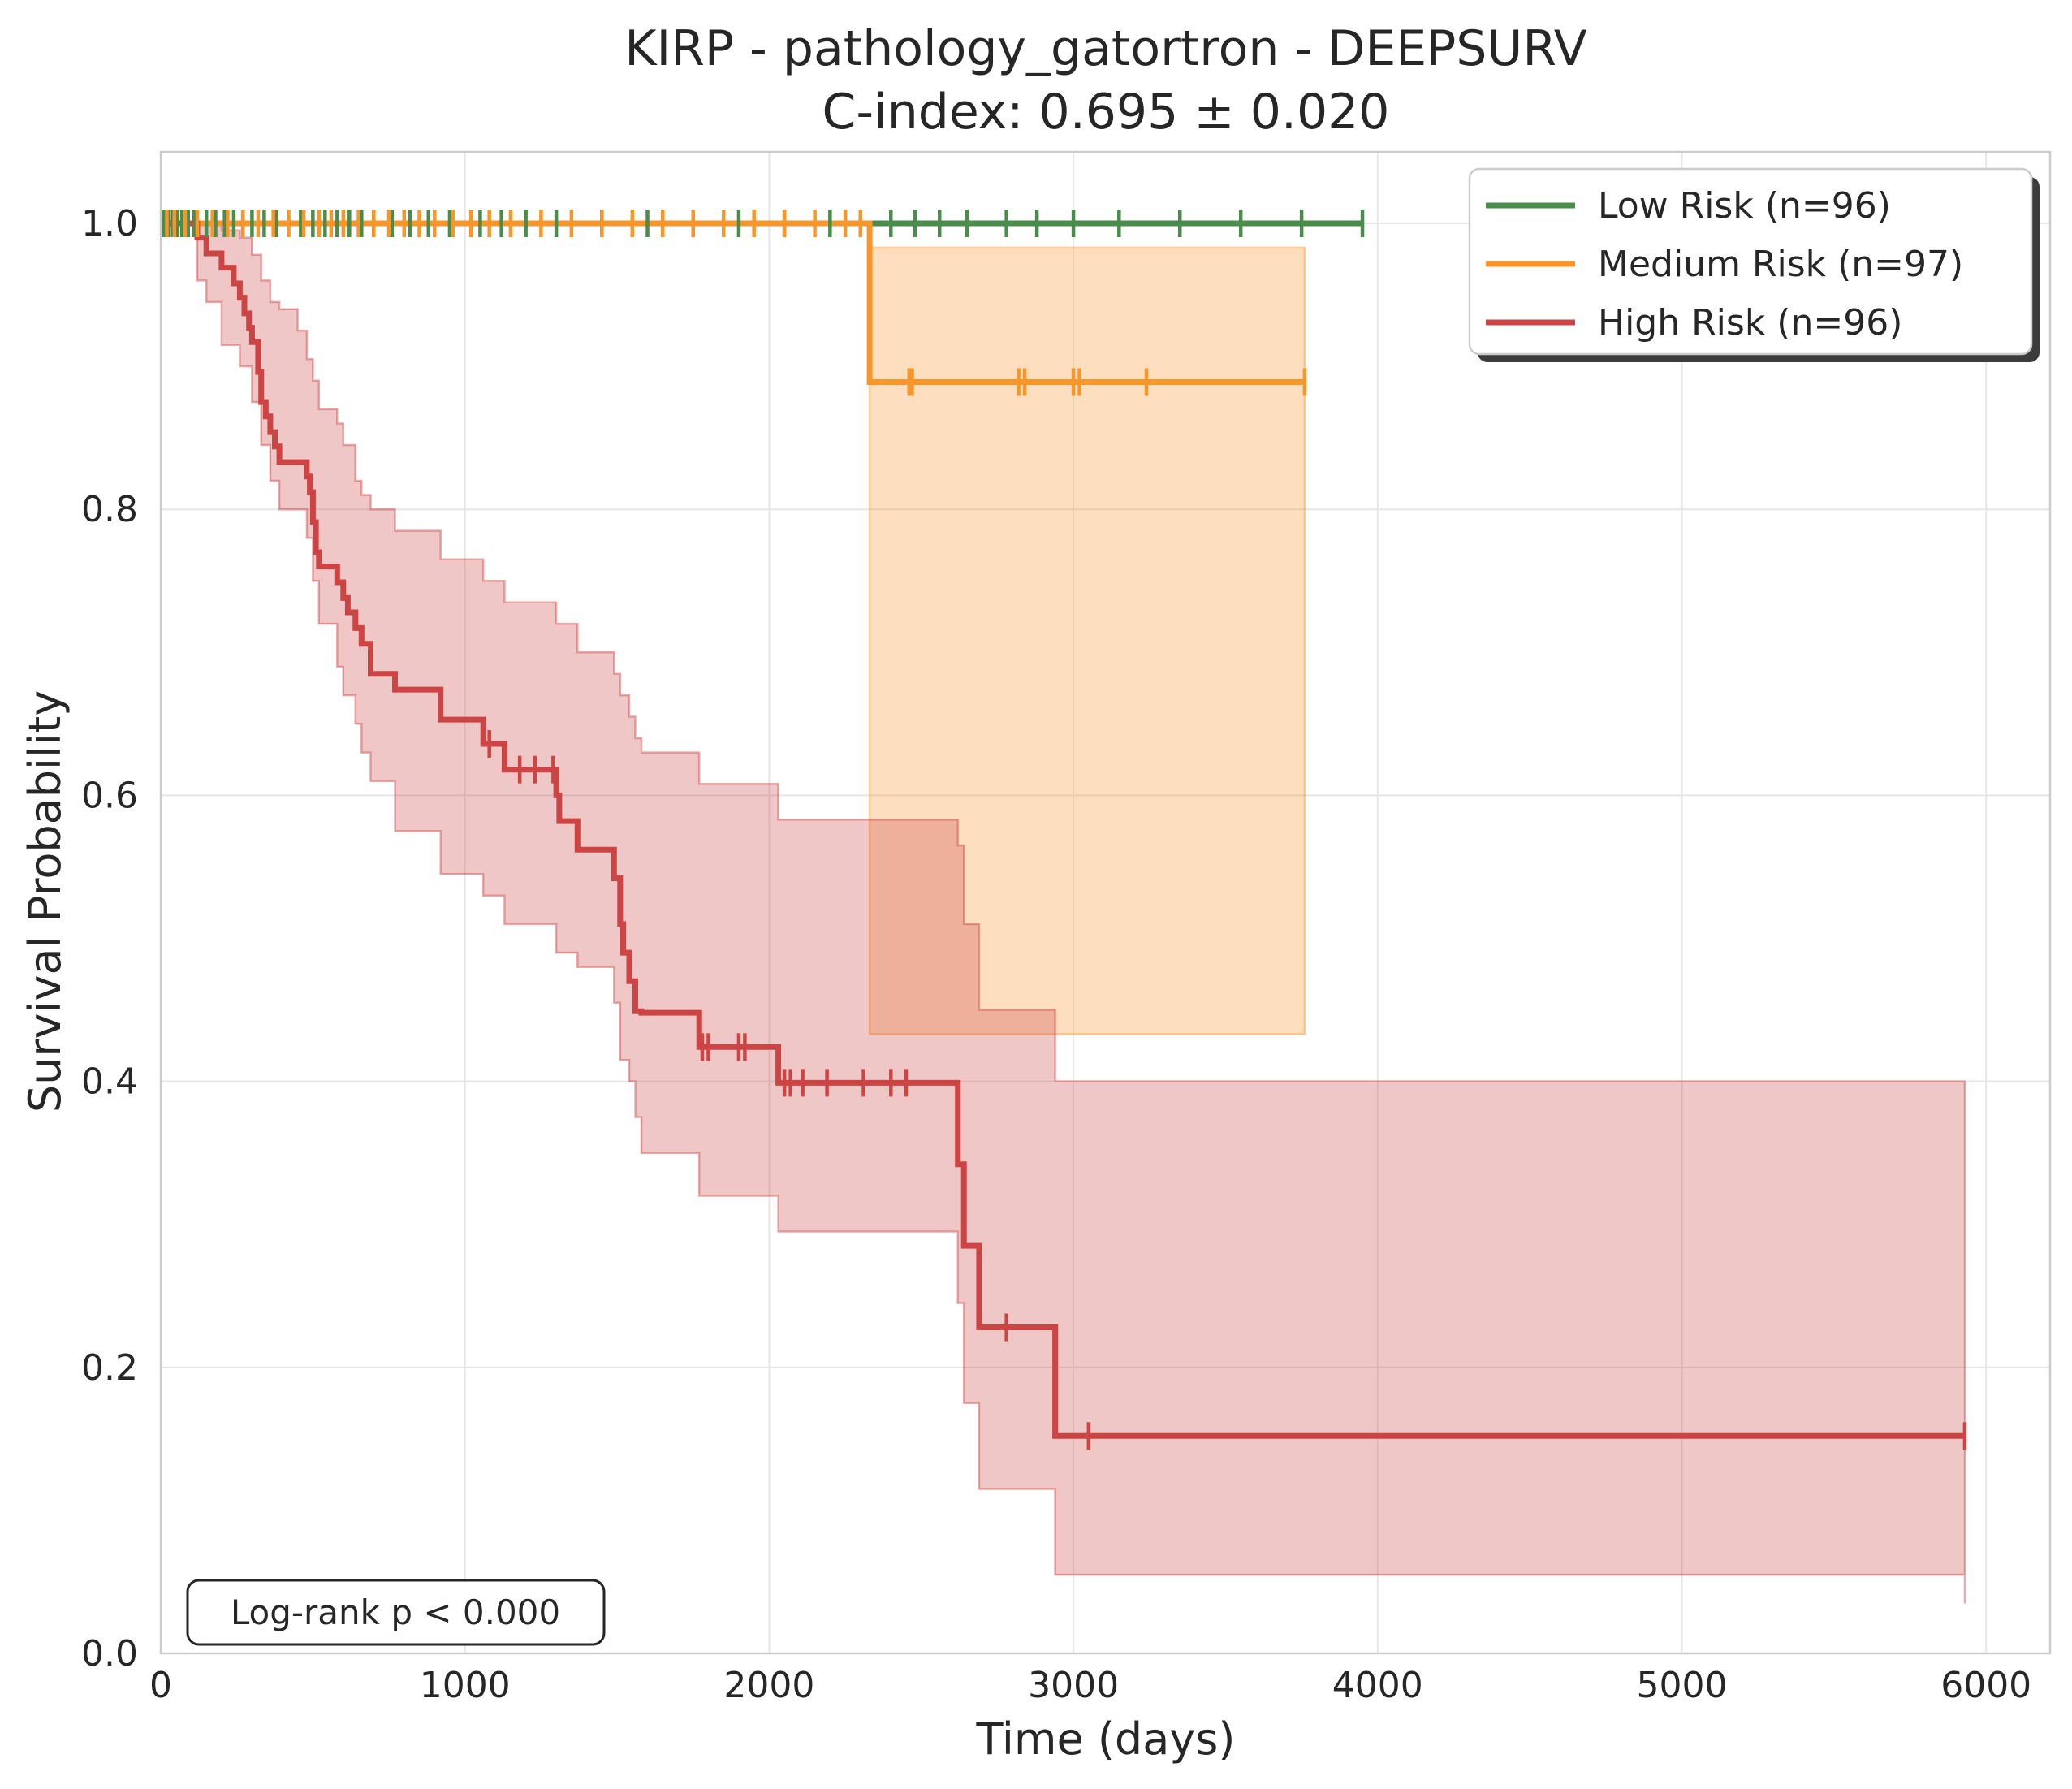 The image size is (2072, 1789). Describe the element at coordinates (1744, 206) in the screenshot. I see `legend-label: Low Risk (n=96)` at that location.